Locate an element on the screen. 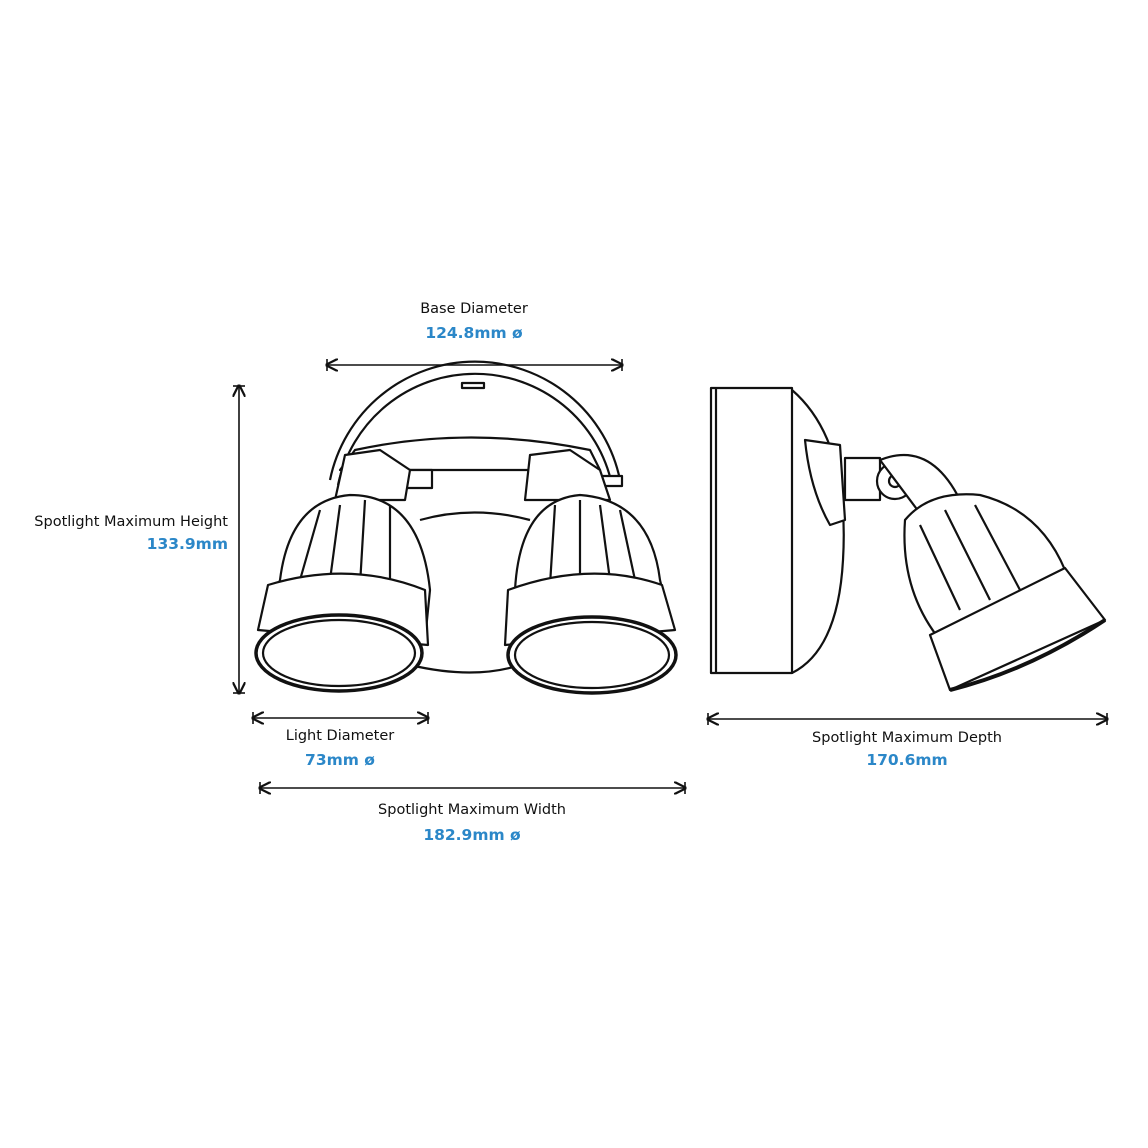 This screenshot has width=1148, height=1148. front-view is located at coordinates (466, 527).